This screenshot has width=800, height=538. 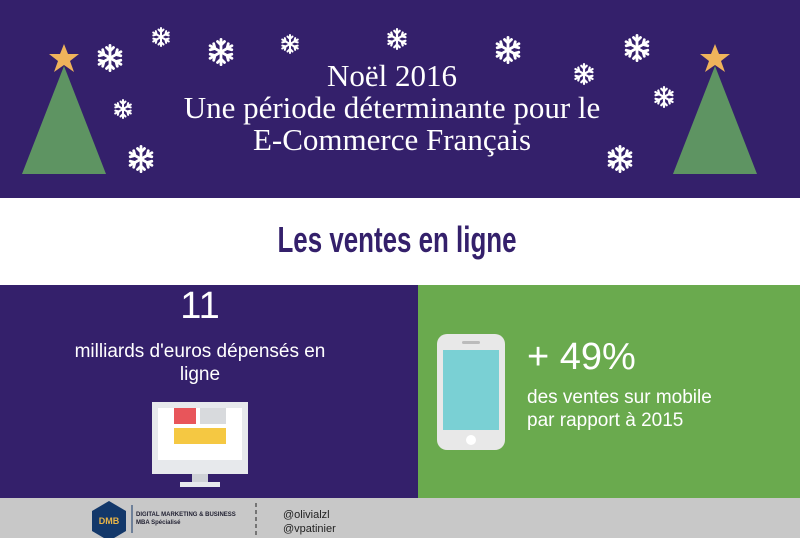 I want to click on logo-badge, so click(x=109, y=519).